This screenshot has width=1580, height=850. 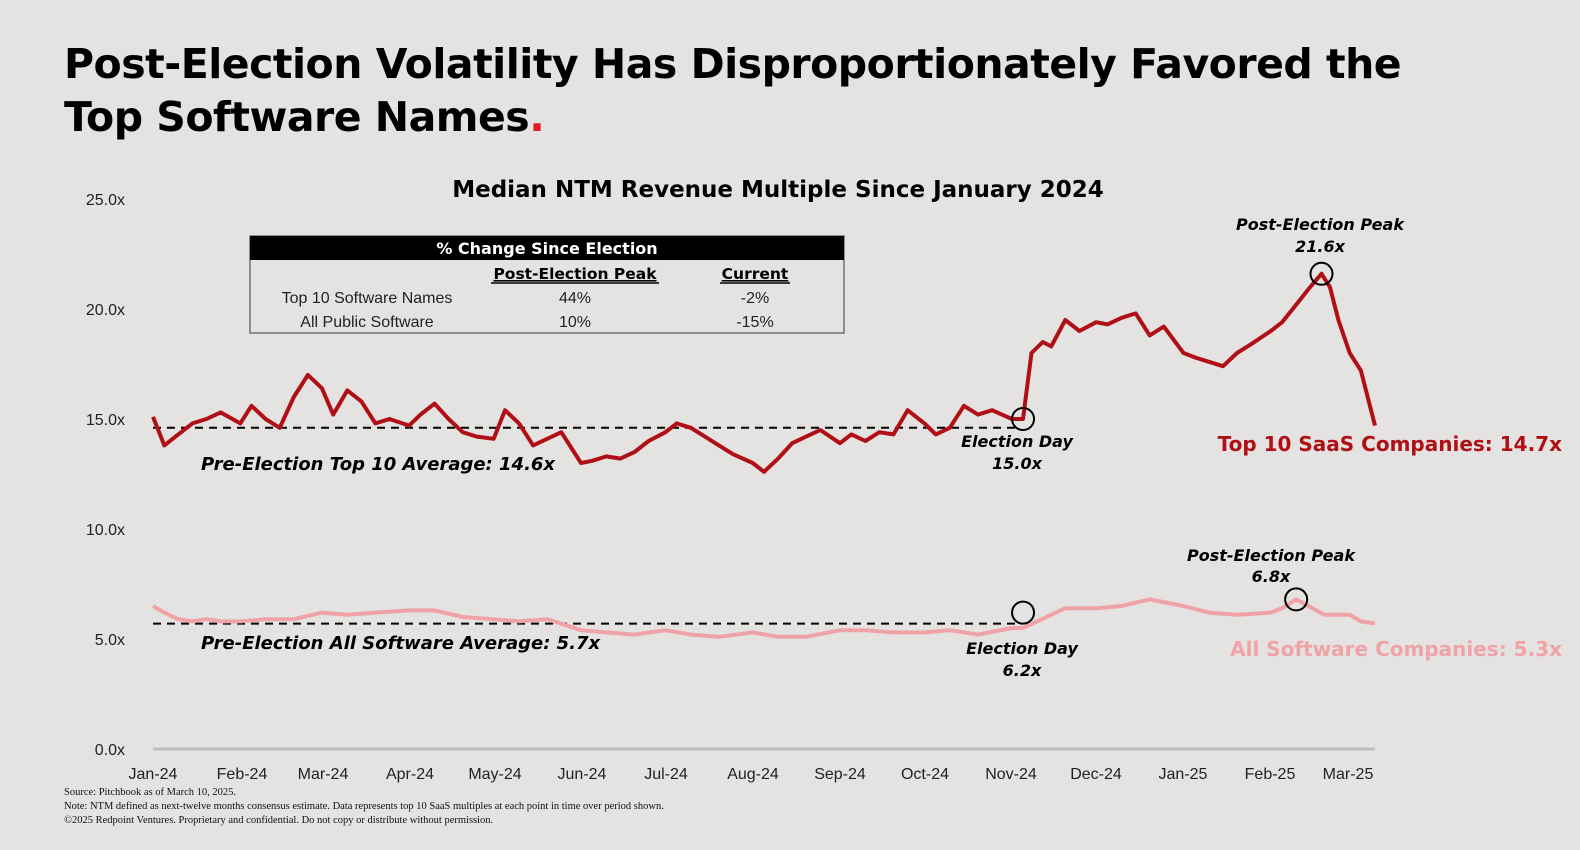 I want to click on summary-table-column-header: Current, so click(x=755, y=274).